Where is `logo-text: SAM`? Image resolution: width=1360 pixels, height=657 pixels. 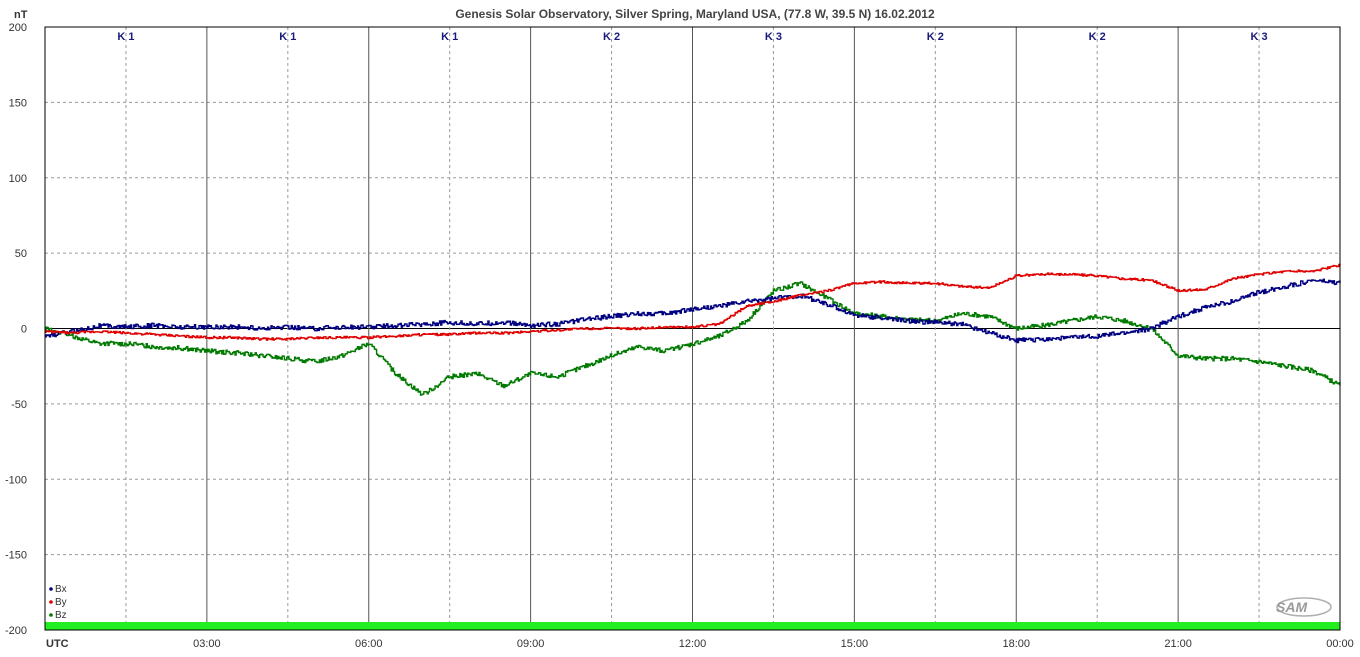
logo-text: SAM is located at coordinates (1291, 607).